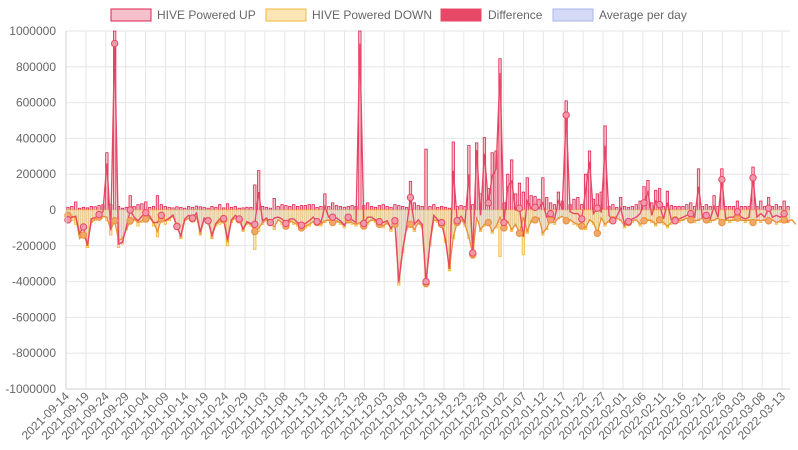 This screenshot has width=798, height=450. What do you see at coordinates (372, 15) in the screenshot?
I see `legend-label-1: HIVE Powered DOWN` at bounding box center [372, 15].